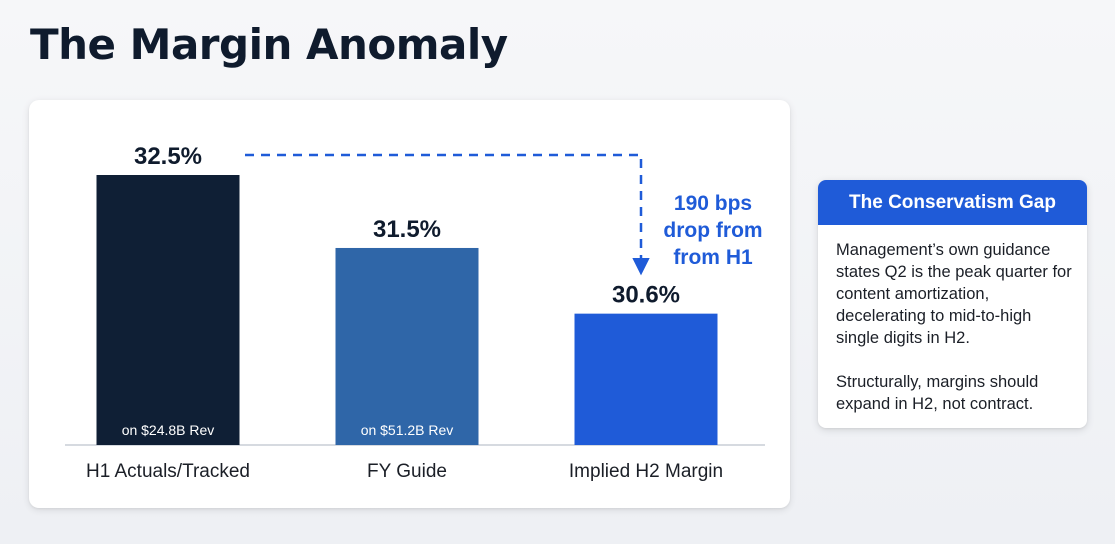 Image resolution: width=1115 pixels, height=544 pixels. What do you see at coordinates (407, 346) in the screenshot?
I see `bar-fy-guide` at bounding box center [407, 346].